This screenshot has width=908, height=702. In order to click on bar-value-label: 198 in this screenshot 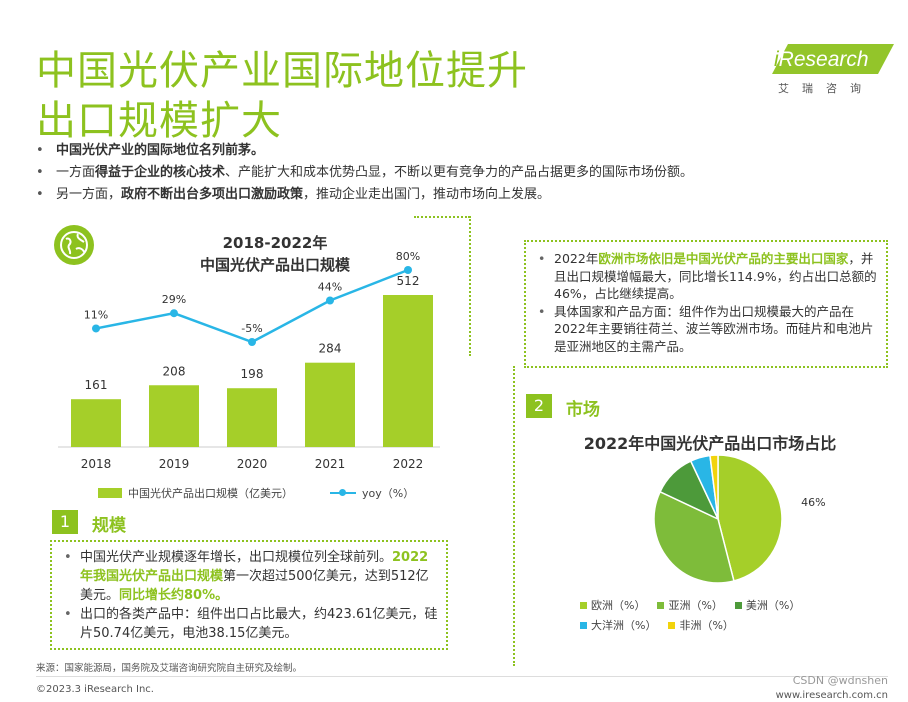, I will do `click(252, 374)`.